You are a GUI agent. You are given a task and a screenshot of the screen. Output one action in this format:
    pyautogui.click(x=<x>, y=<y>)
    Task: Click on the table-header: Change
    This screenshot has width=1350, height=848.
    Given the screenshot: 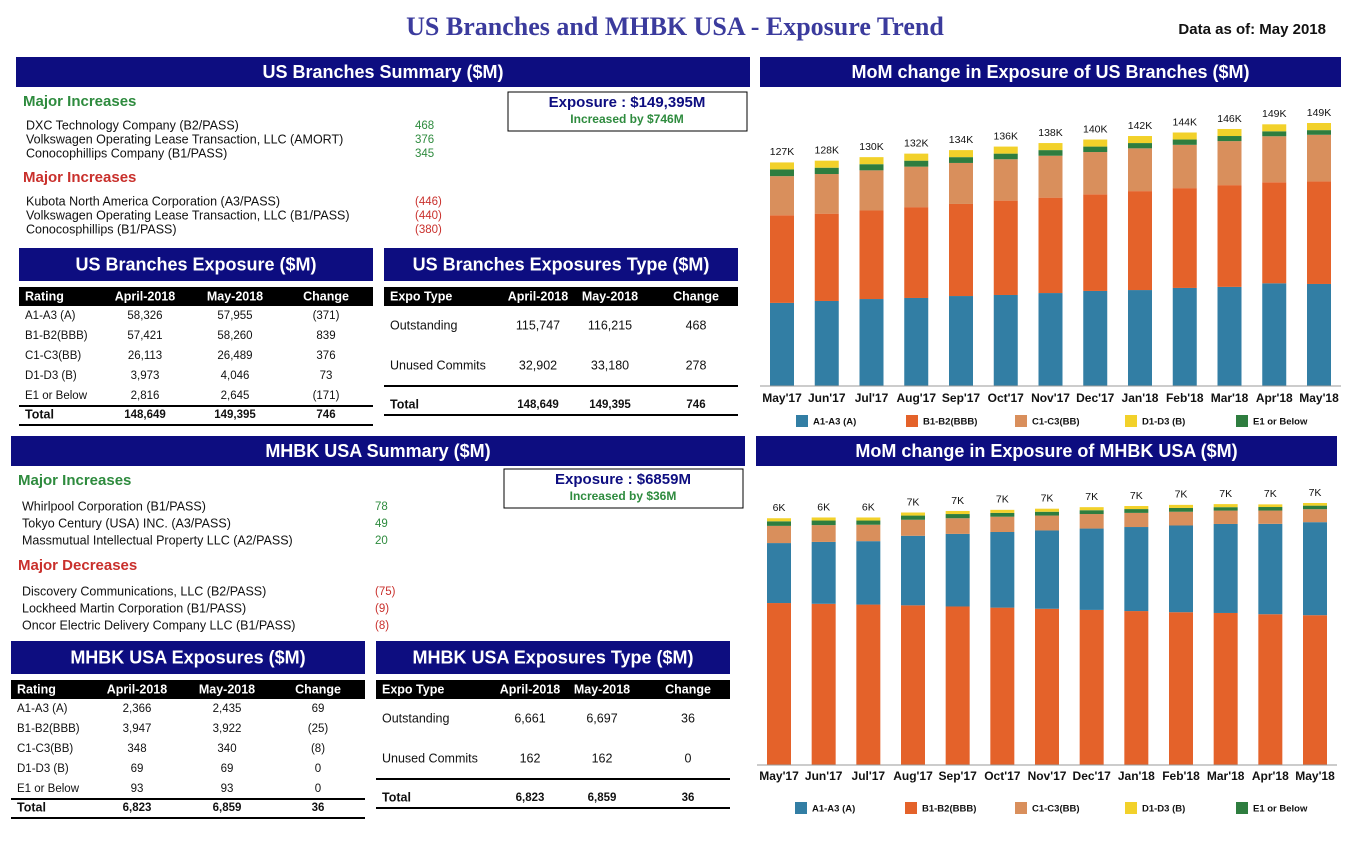 What is the action you would take?
    pyautogui.click(x=696, y=296)
    